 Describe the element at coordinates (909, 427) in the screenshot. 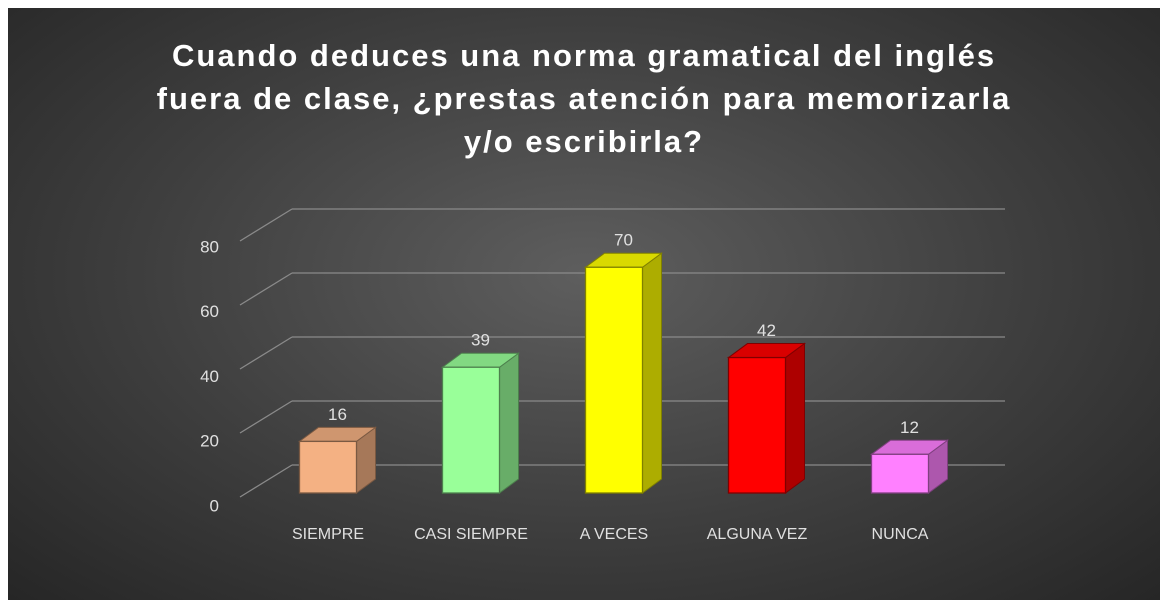

I see `value-label: 12` at that location.